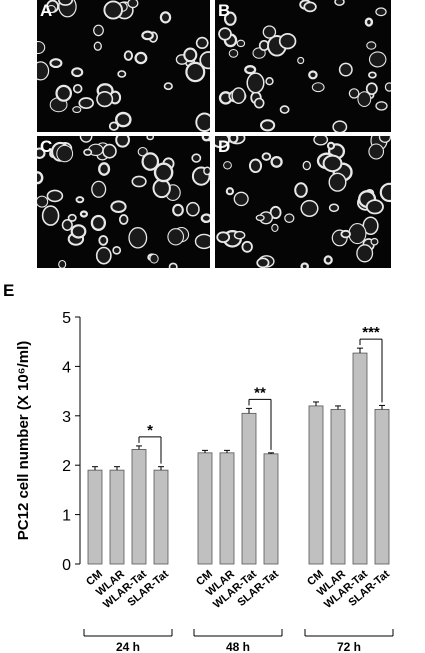 This screenshot has height=653, width=425. Describe the element at coordinates (66, 417) in the screenshot. I see `y-tick-label: 3` at that location.